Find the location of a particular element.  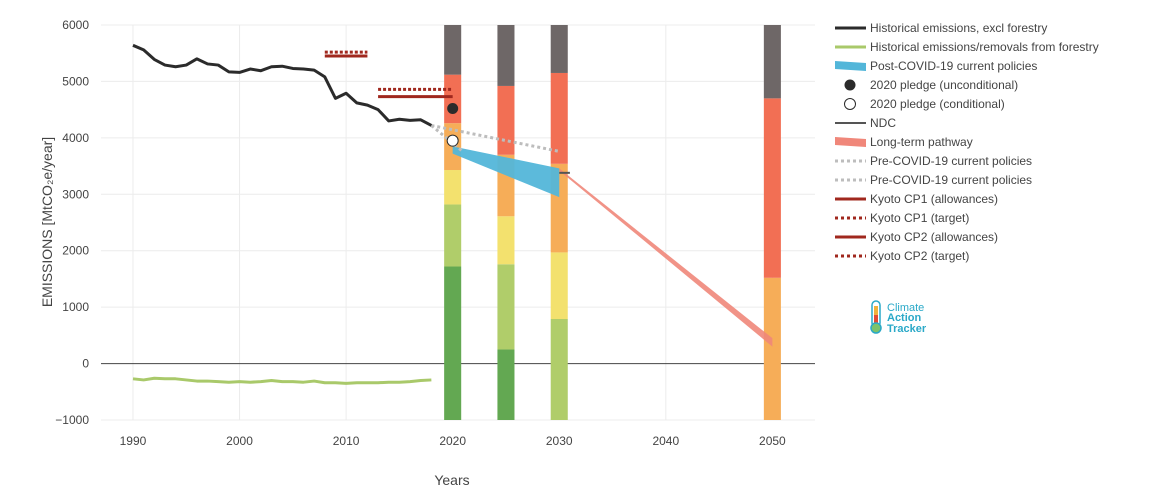

x-tick-label: 2010 is located at coordinates (346, 441).